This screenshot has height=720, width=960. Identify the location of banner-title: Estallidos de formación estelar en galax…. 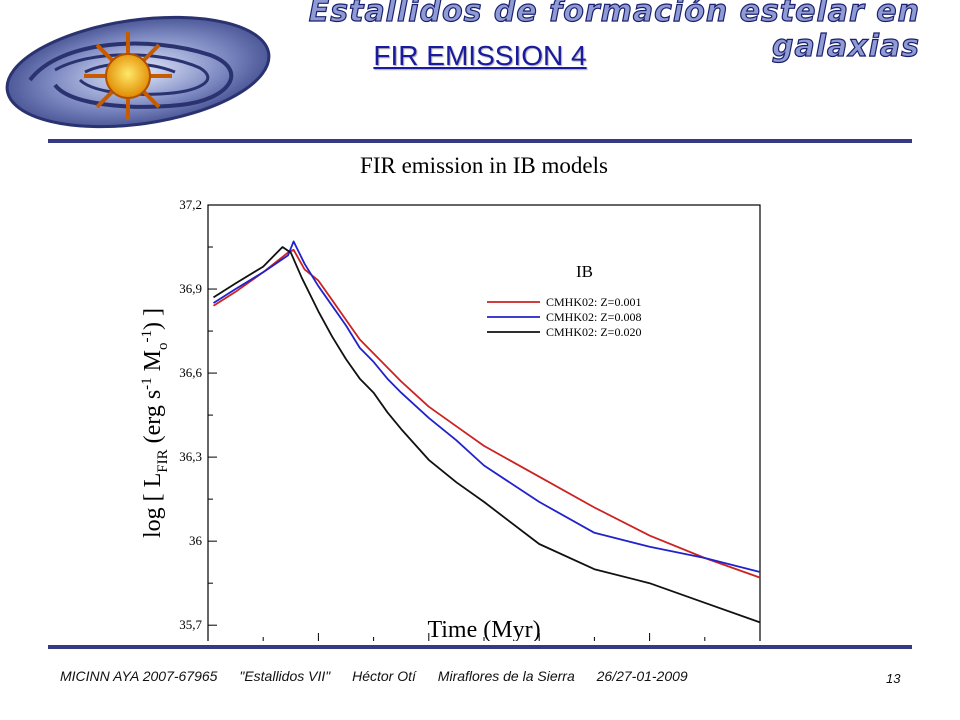
(614, 32).